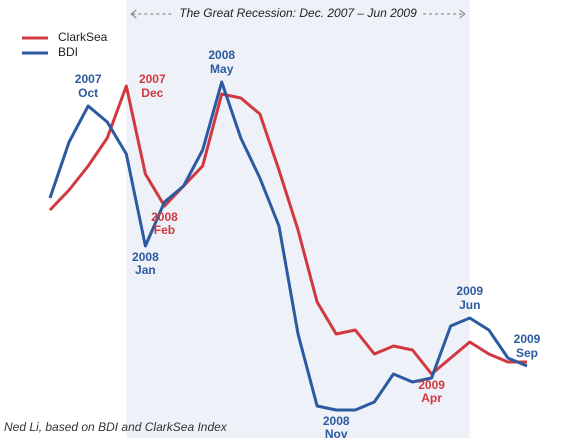 The width and height of the screenshot is (565, 438). Describe the element at coordinates (145, 270) in the screenshot. I see `annotation: Jan` at that location.